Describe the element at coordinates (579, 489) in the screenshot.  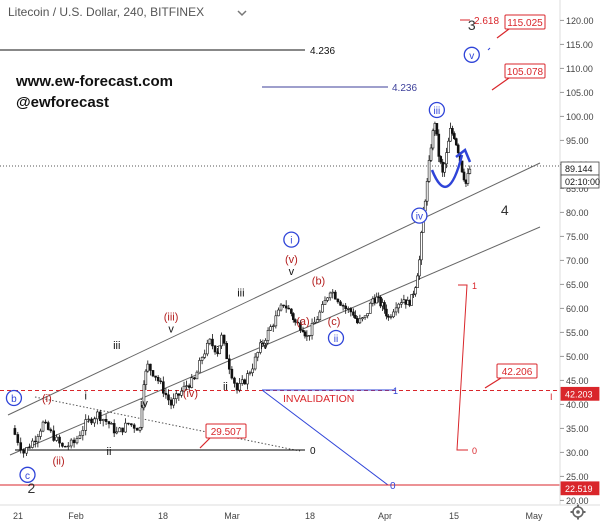
I see `support-price-tag: 22.519` at that location.